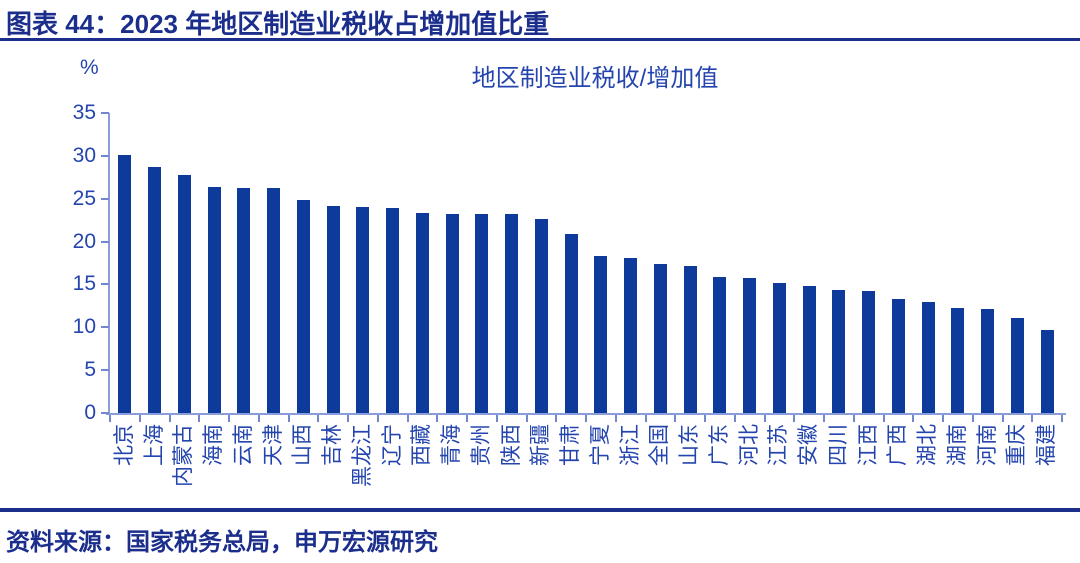 The image size is (1080, 563). Describe the element at coordinates (363, 310) in the screenshot. I see `bar-黑龙江` at that location.